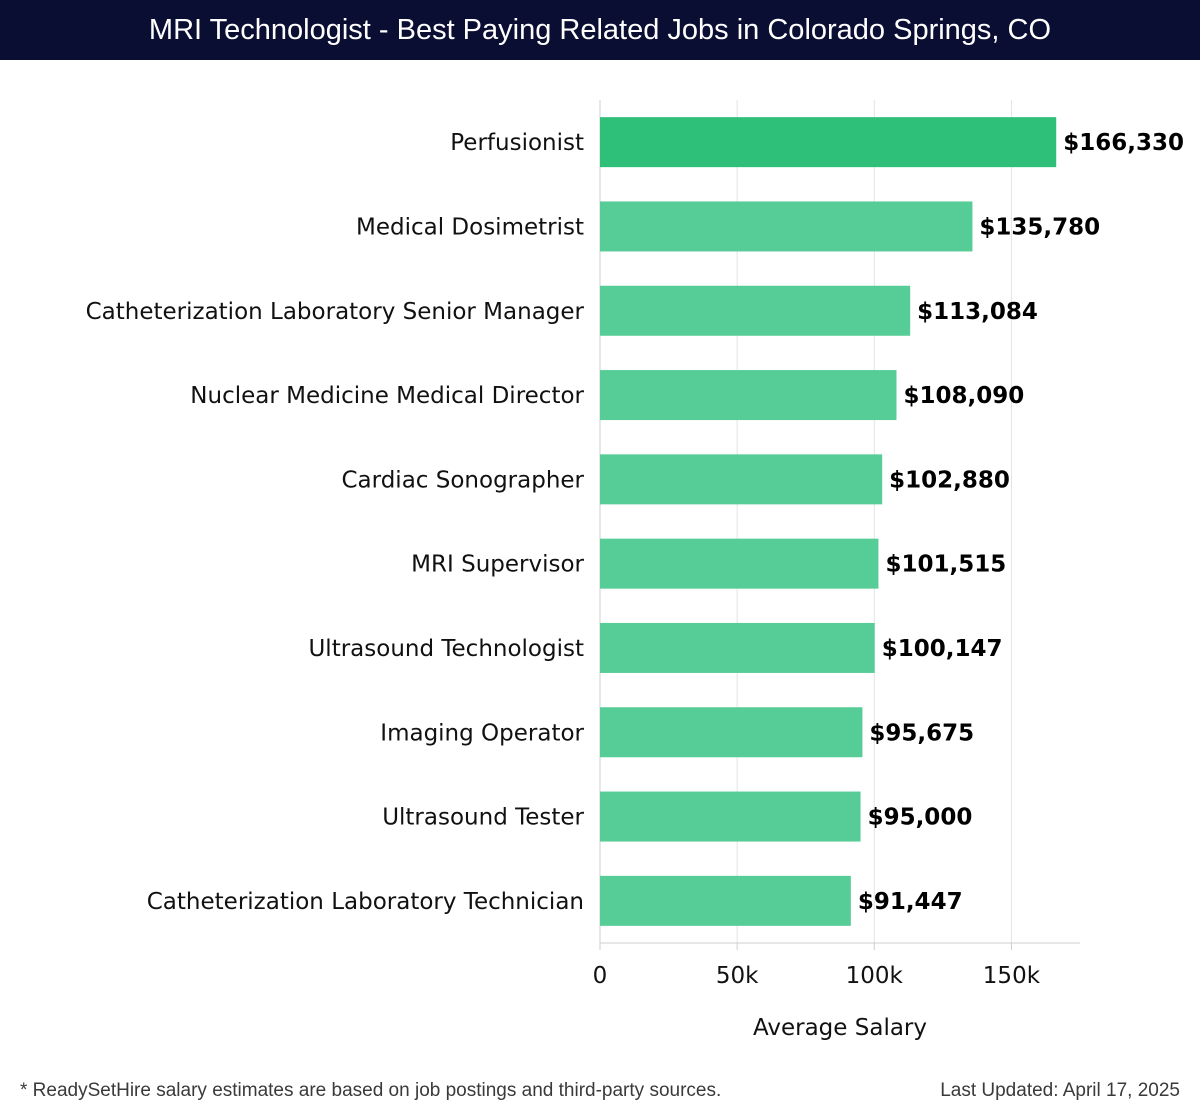  Describe the element at coordinates (921, 733) in the screenshot. I see `value-label: $95,675` at that location.